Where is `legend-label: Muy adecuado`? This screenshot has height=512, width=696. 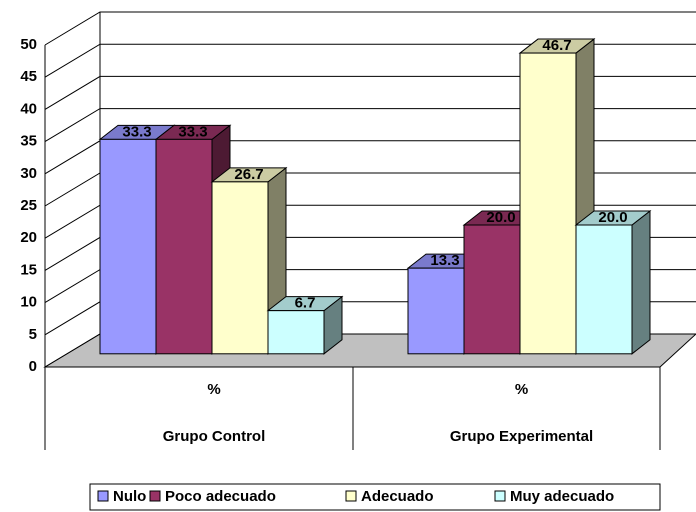
legend-label: Muy adecuado is located at coordinates (562, 496).